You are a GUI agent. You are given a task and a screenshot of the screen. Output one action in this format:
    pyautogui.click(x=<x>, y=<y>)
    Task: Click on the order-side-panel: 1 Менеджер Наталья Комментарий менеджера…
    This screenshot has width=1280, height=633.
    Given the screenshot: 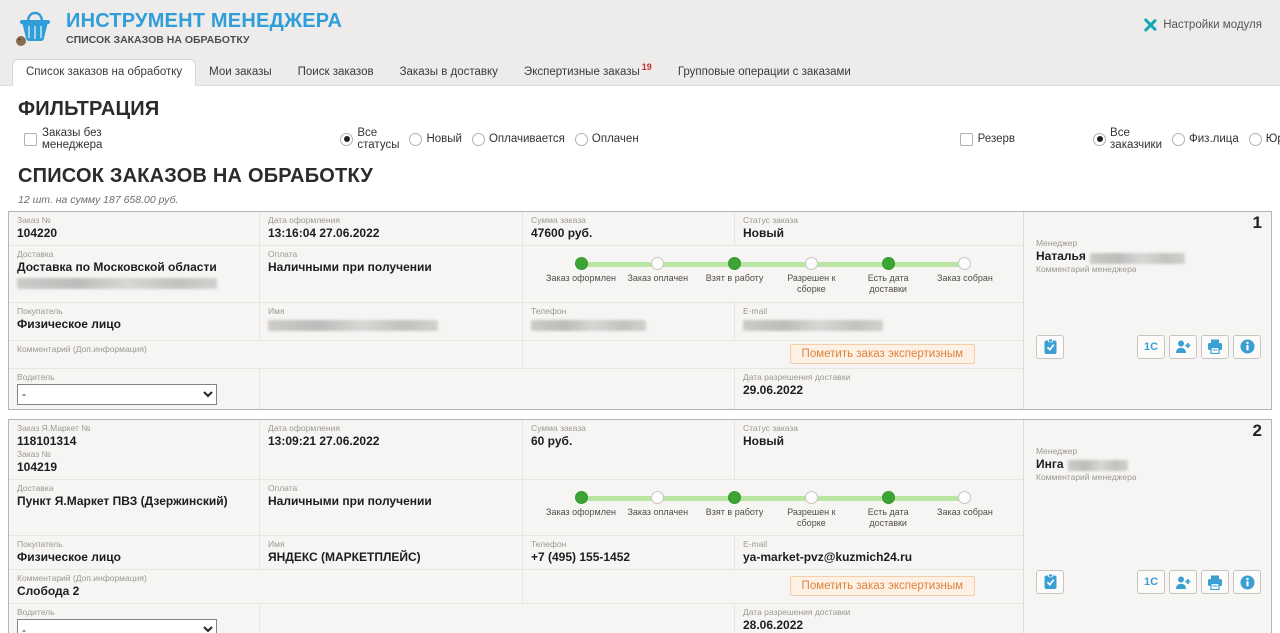 What is the action you would take?
    pyautogui.click(x=1147, y=310)
    